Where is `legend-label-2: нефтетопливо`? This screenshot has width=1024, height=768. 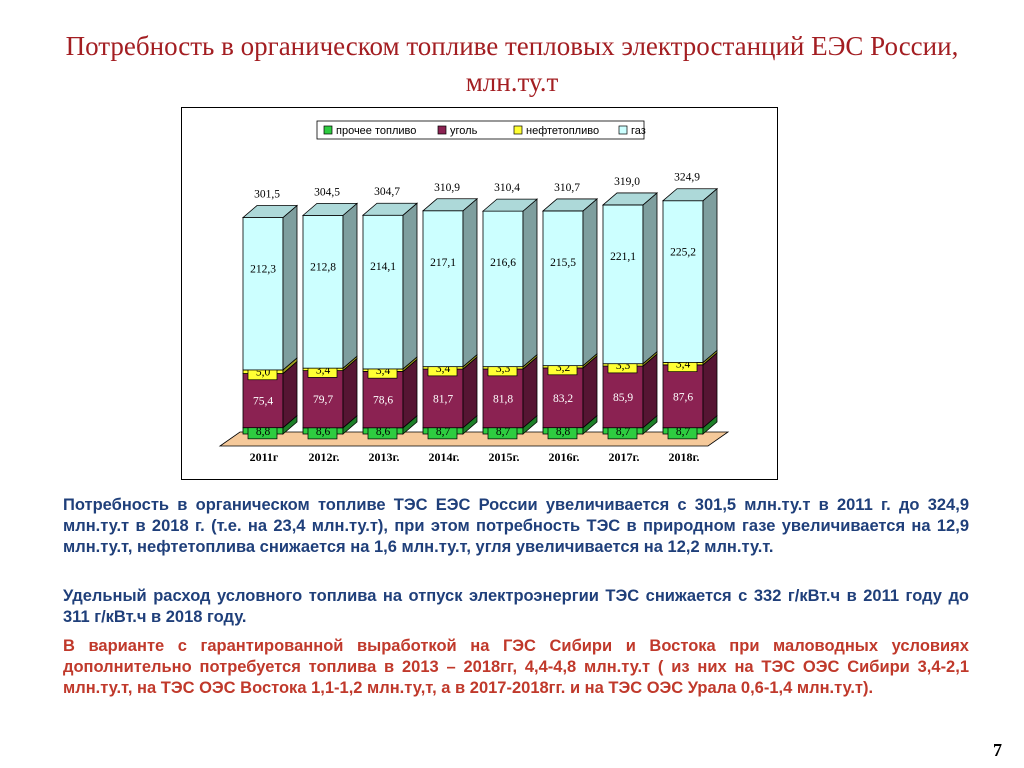
legend-label-2: нефтетопливо is located at coordinates (562, 131).